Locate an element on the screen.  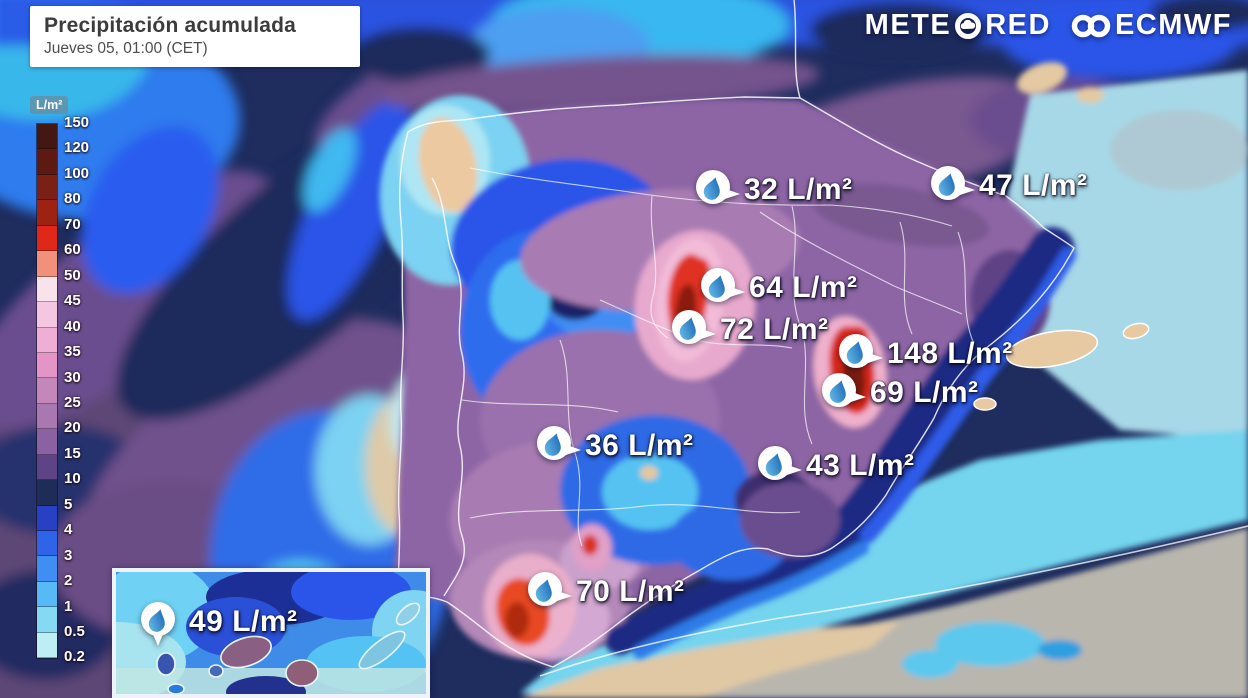
legend-tick-label: 3 is located at coordinates (68, 555).